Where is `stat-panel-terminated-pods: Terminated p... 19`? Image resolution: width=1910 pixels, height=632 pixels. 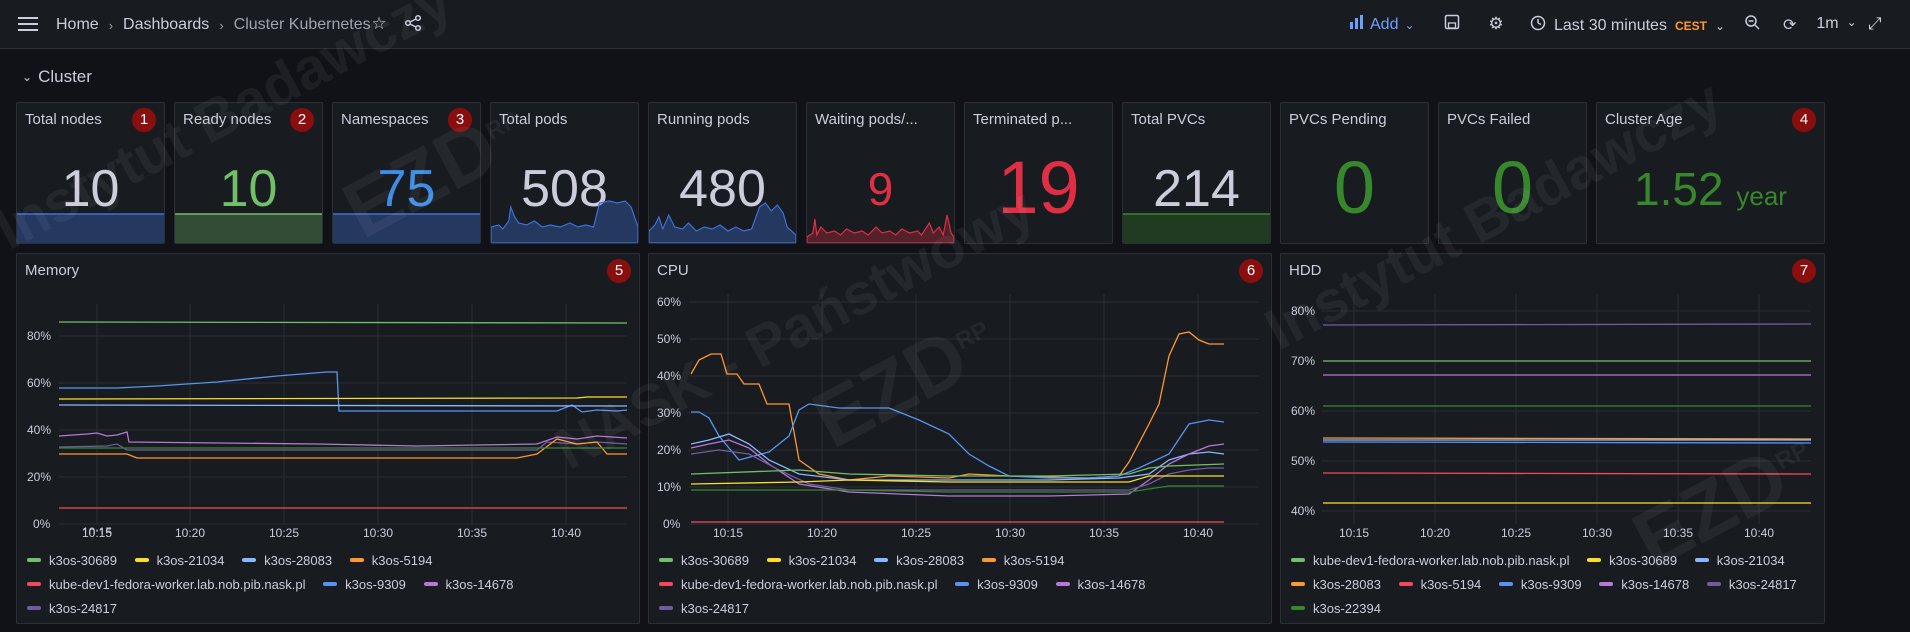 stat-panel-terminated-pods: Terminated p... 19 is located at coordinates (1038, 173).